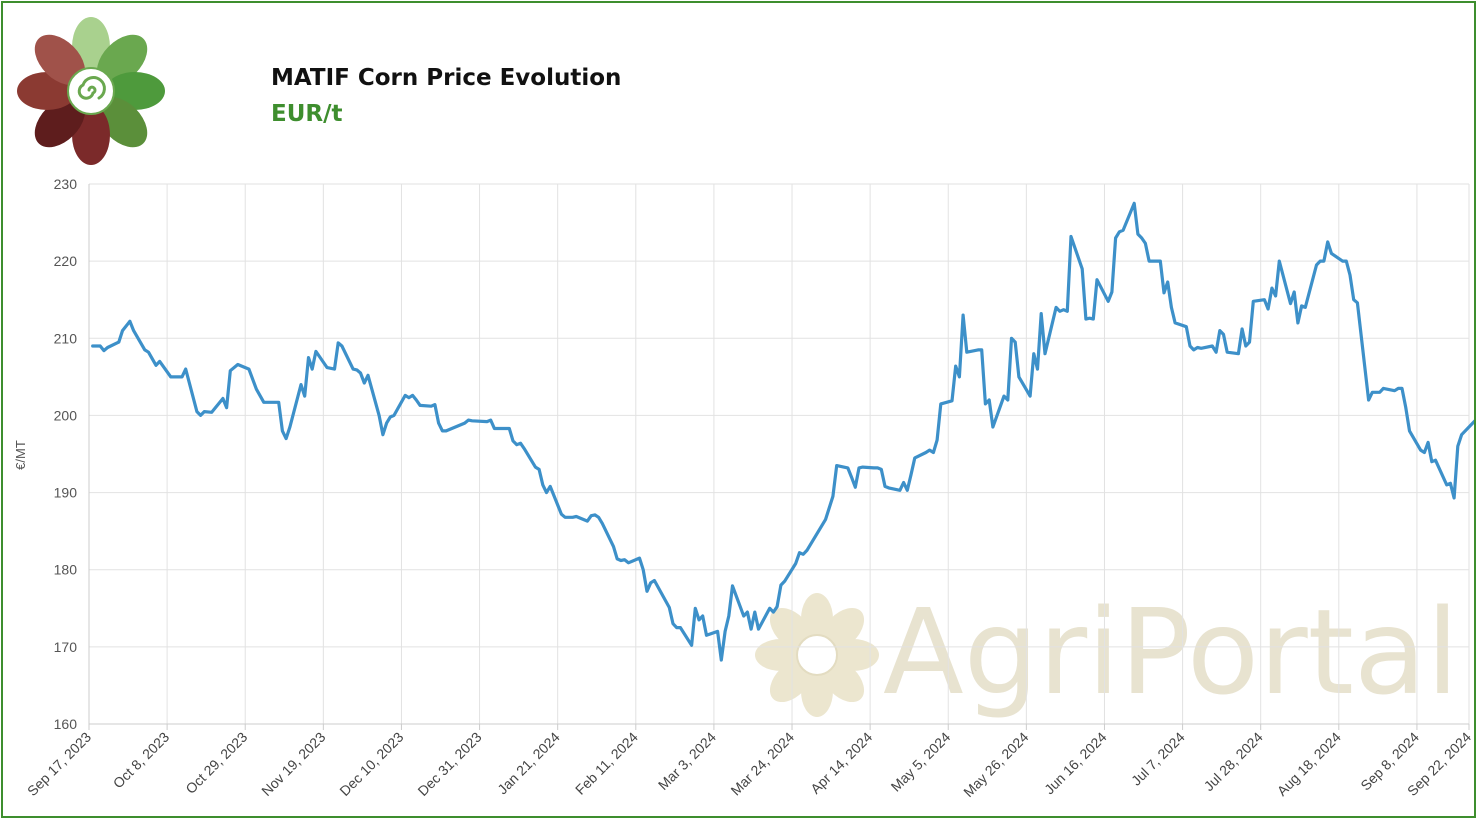 Image resolution: width=1477 pixels, height=819 pixels. Describe the element at coordinates (20, 455) in the screenshot. I see `y-axis-label: €/MT` at that location.